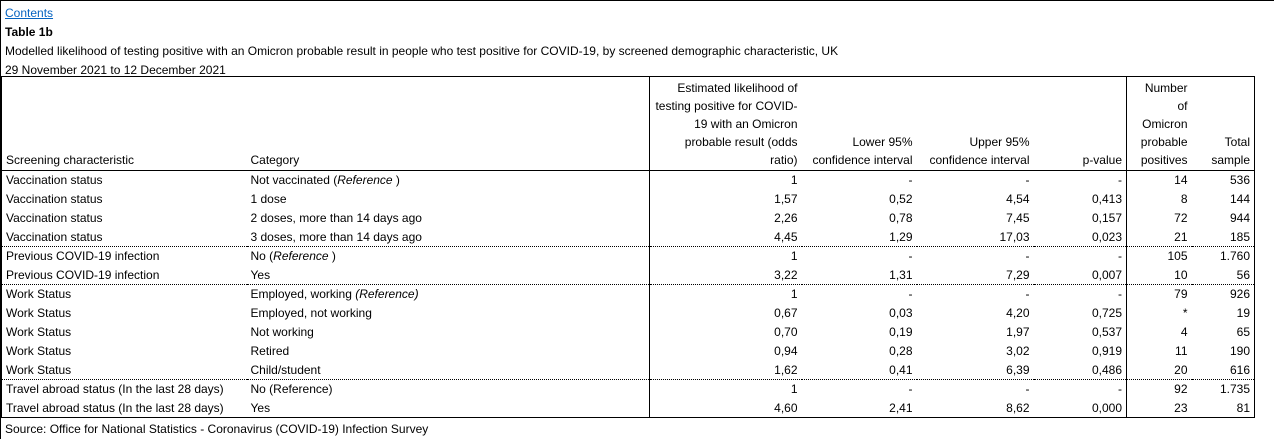 This screenshot has height=439, width=1274. What do you see at coordinates (1106, 407) in the screenshot?
I see `cell-p-value: 0,000` at bounding box center [1106, 407].